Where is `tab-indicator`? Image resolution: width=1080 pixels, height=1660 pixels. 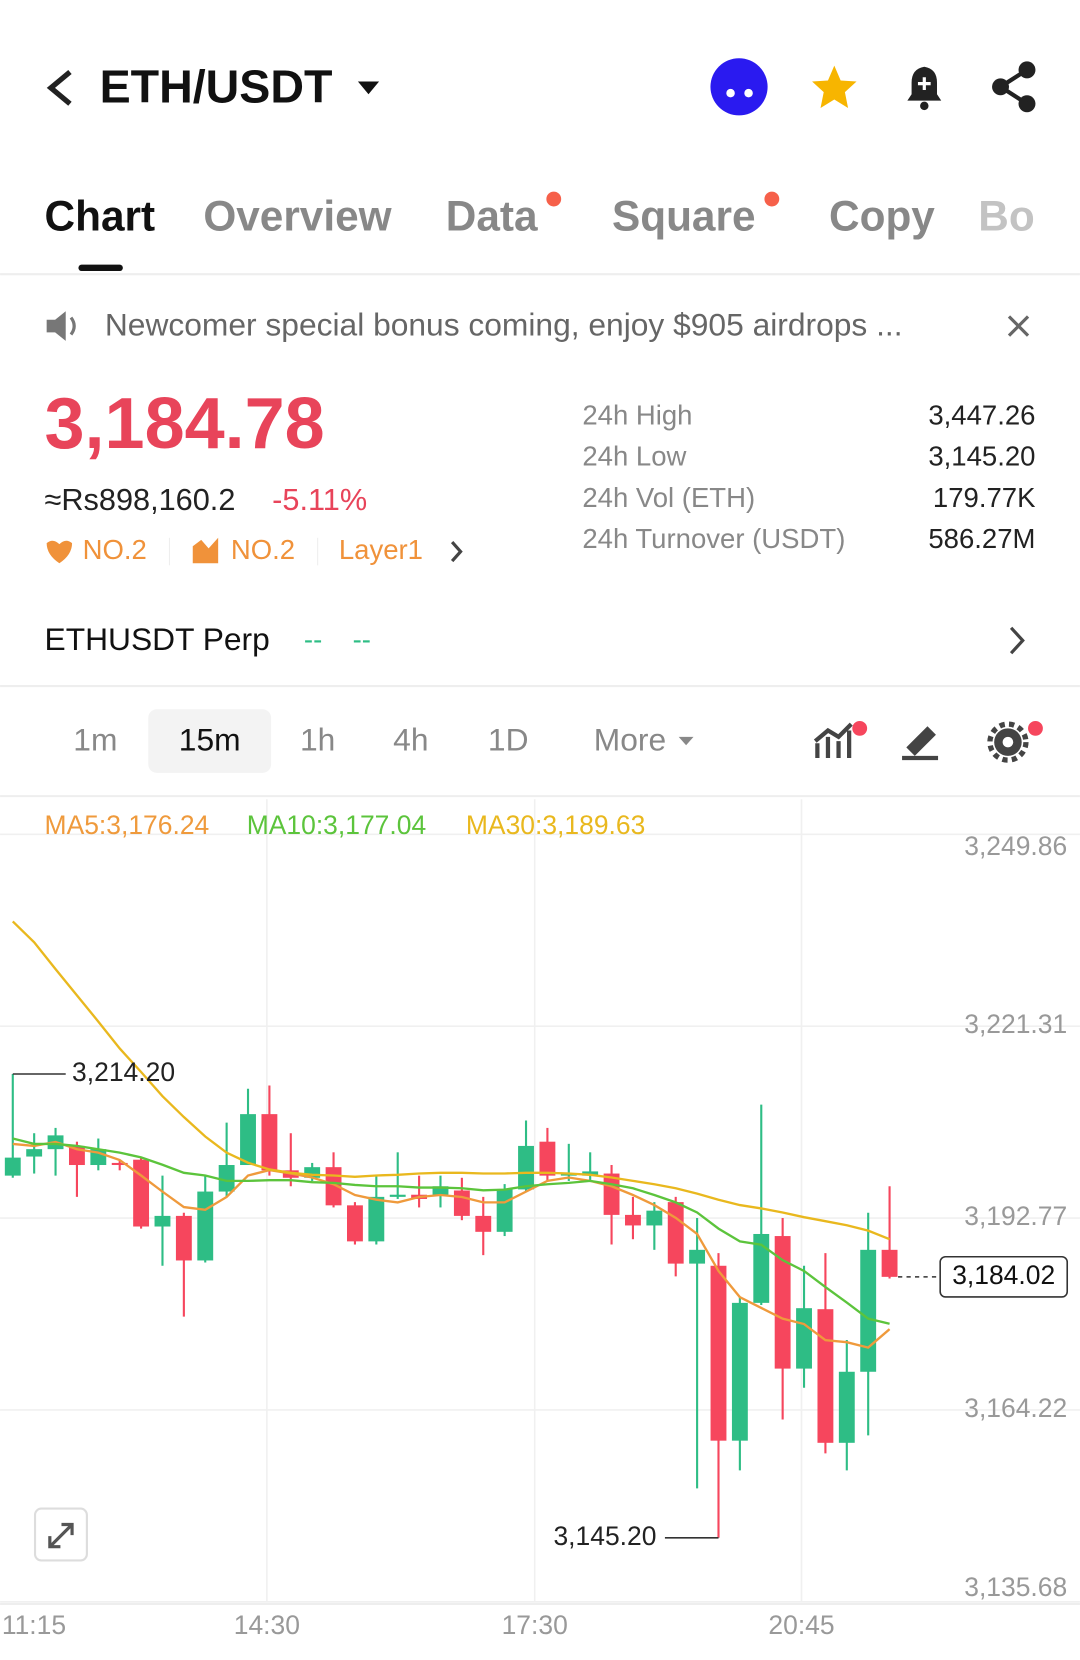 tab-indicator is located at coordinates (100, 268).